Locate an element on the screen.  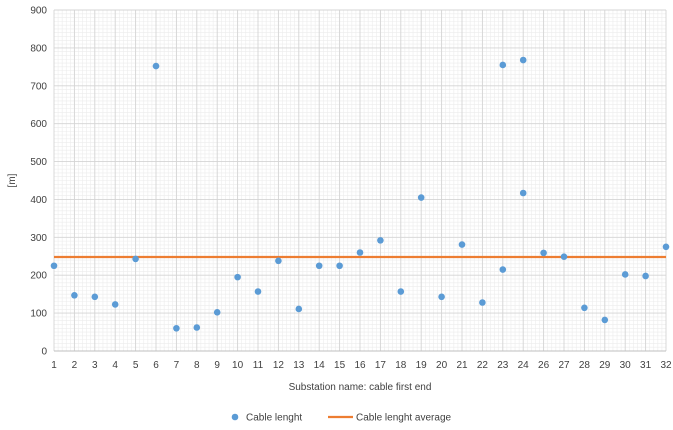
x-tick-label: 18 is located at coordinates (401, 365).